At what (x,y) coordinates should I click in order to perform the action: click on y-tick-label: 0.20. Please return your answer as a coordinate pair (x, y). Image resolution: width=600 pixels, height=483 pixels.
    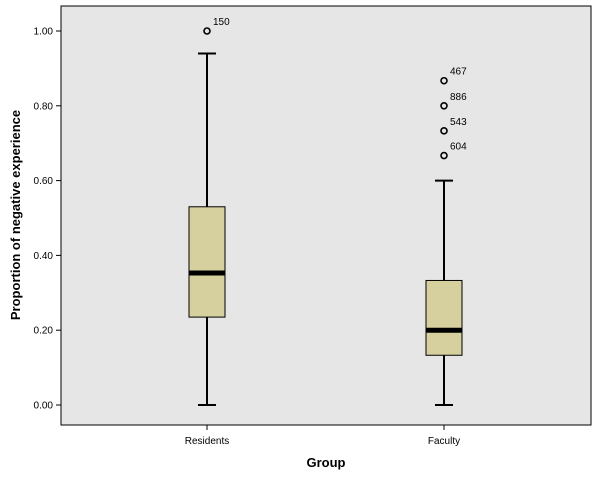
    Looking at the image, I should click on (44, 331).